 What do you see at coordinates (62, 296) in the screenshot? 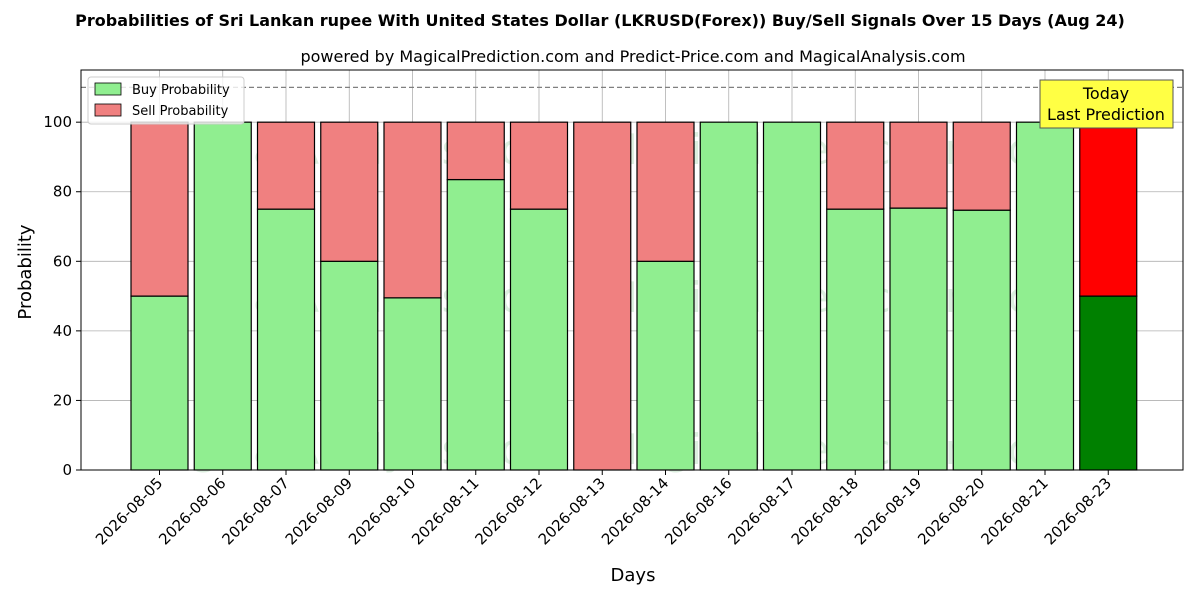
I see `y-axis-ticks: 0 20 40 60 80 100` at bounding box center [62, 296].